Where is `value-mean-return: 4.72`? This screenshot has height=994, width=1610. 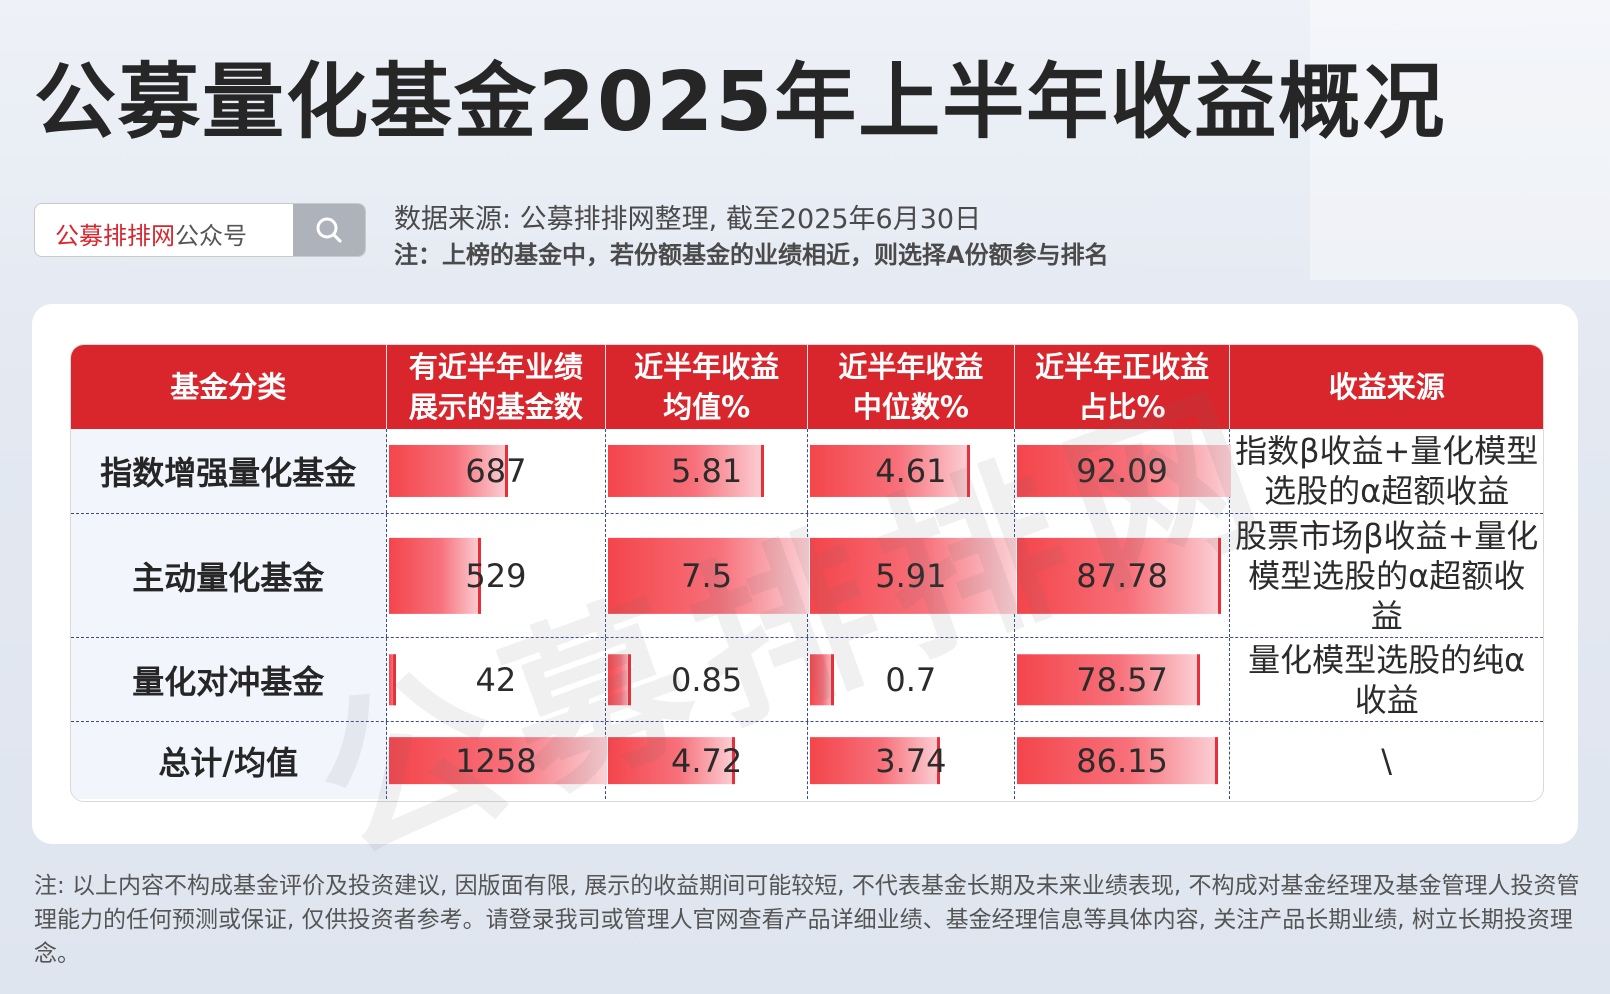
value-mean-return: 4.72 is located at coordinates (707, 760).